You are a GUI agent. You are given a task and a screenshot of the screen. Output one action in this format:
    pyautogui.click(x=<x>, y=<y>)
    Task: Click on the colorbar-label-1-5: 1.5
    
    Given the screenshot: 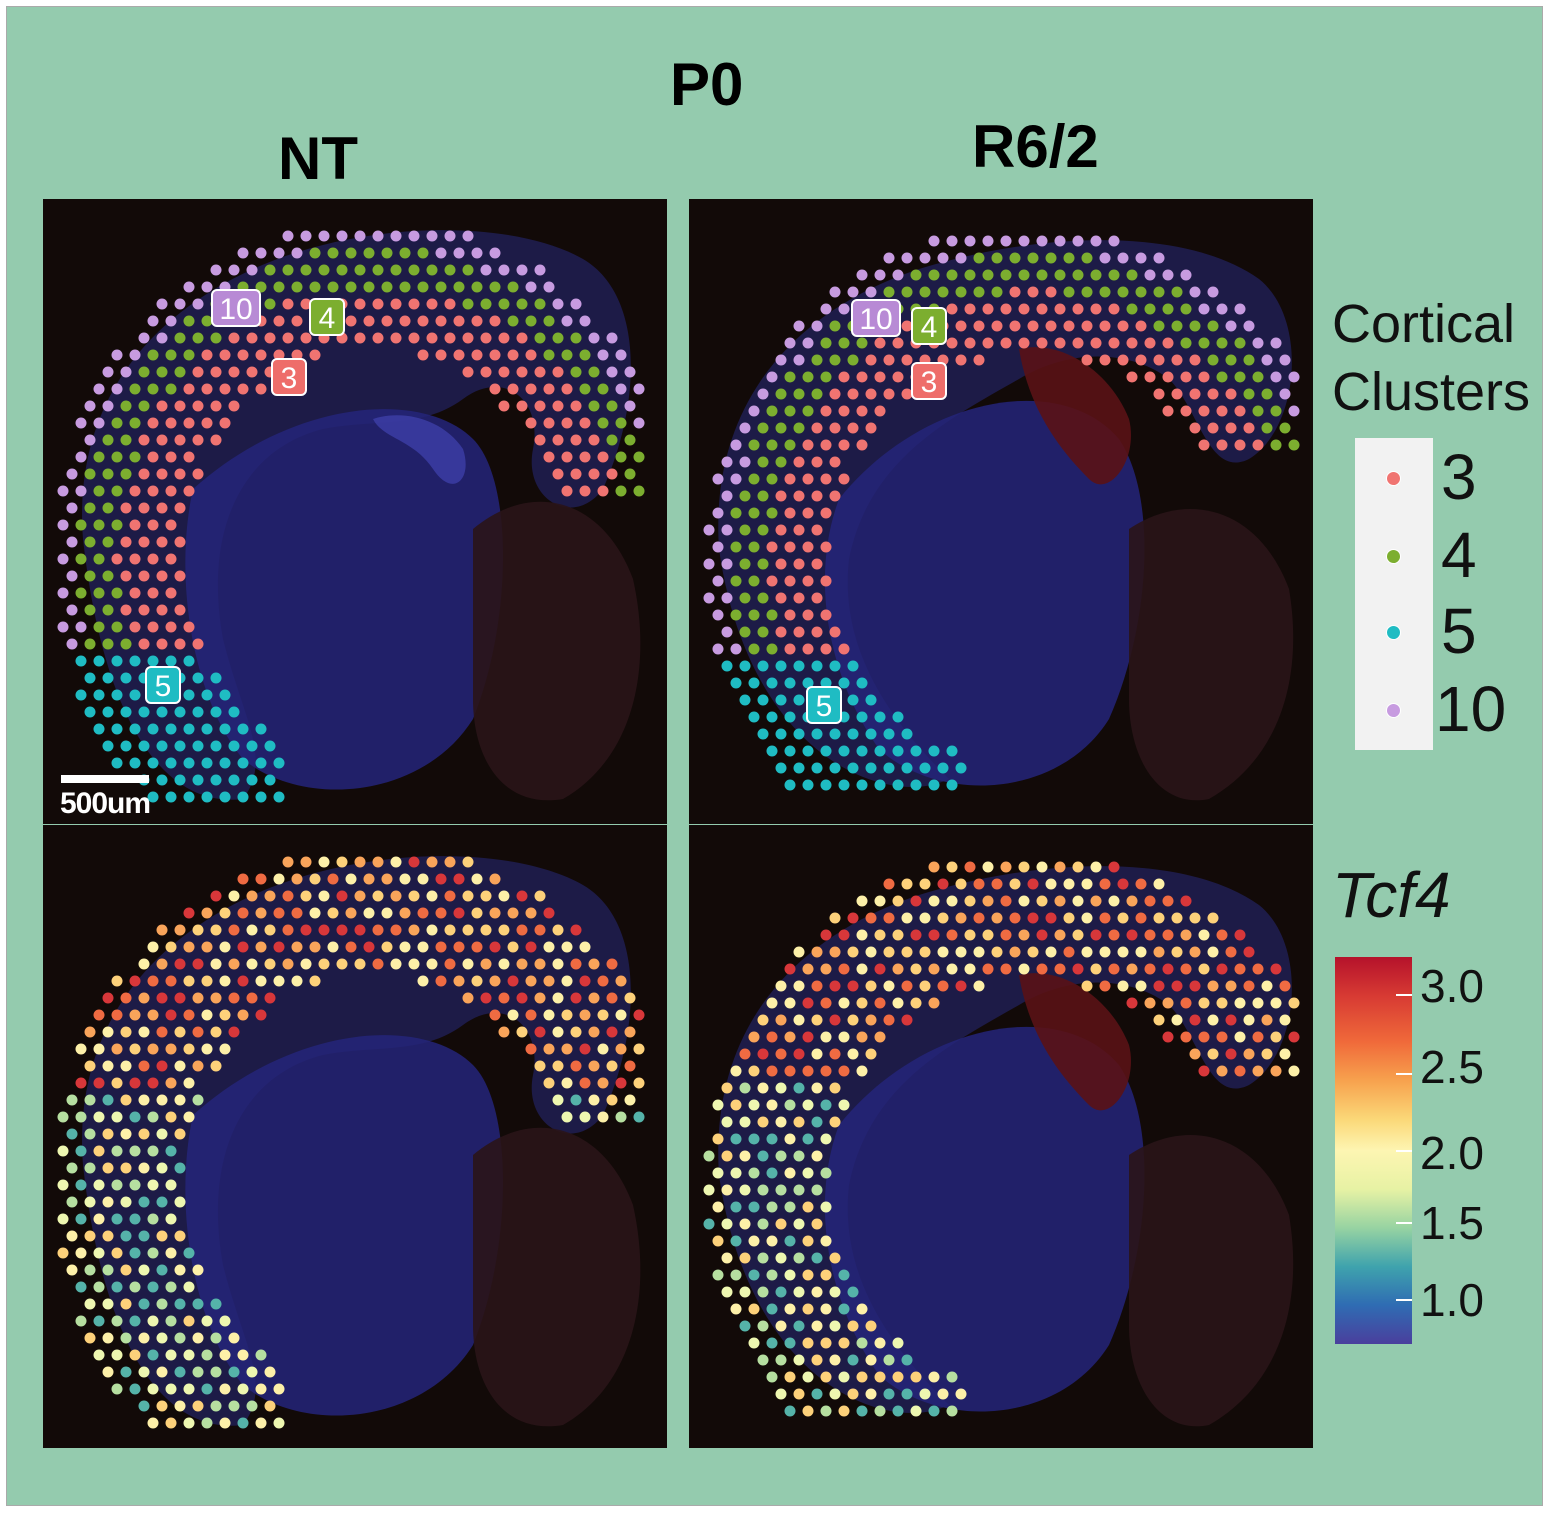 What is the action you would take?
    pyautogui.click(x=1452, y=1223)
    